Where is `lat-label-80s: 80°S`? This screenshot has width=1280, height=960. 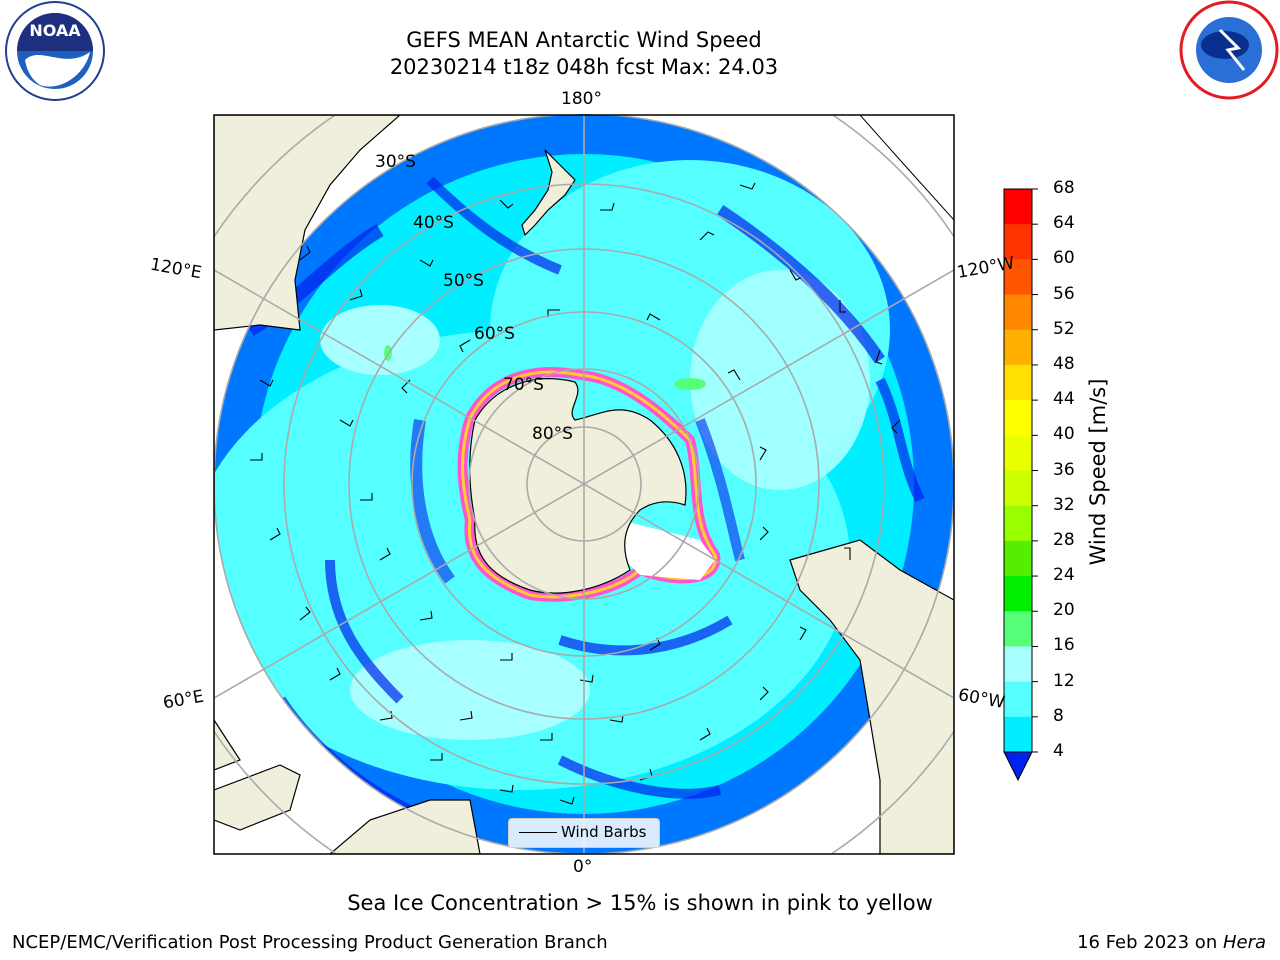
lat-label-80s: 80°S is located at coordinates (552, 434).